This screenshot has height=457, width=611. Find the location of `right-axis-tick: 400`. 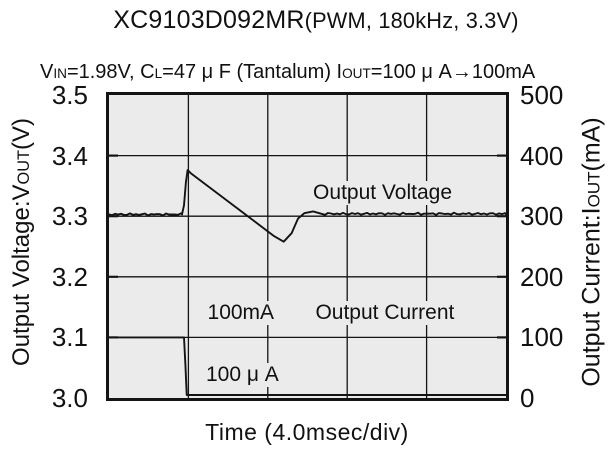

right-axis-tick: 400 is located at coordinates (542, 156).